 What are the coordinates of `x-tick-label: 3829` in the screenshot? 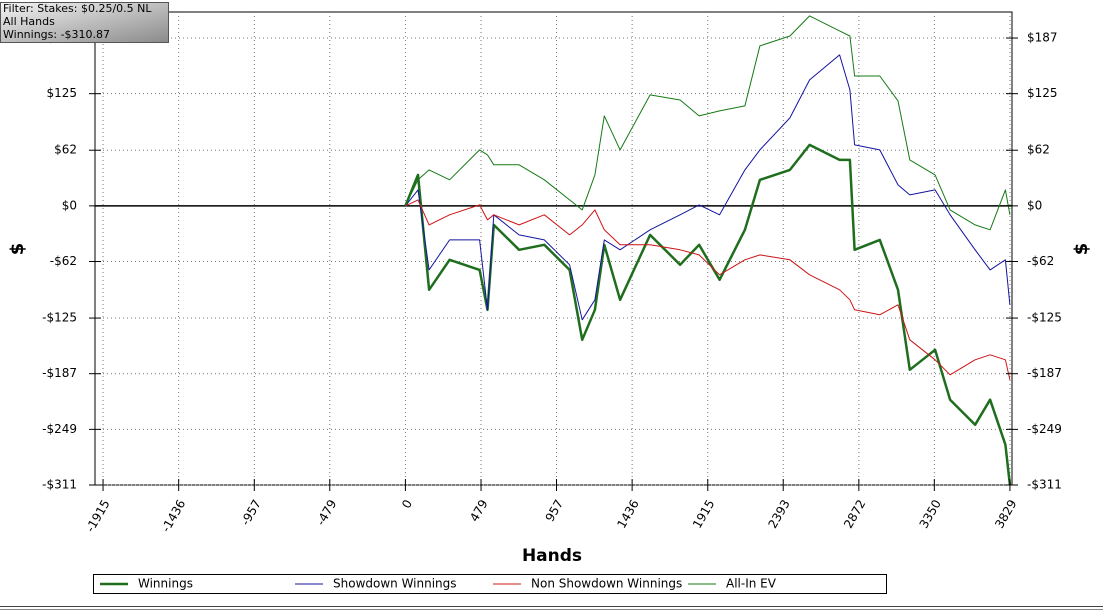 It's located at (1005, 513).